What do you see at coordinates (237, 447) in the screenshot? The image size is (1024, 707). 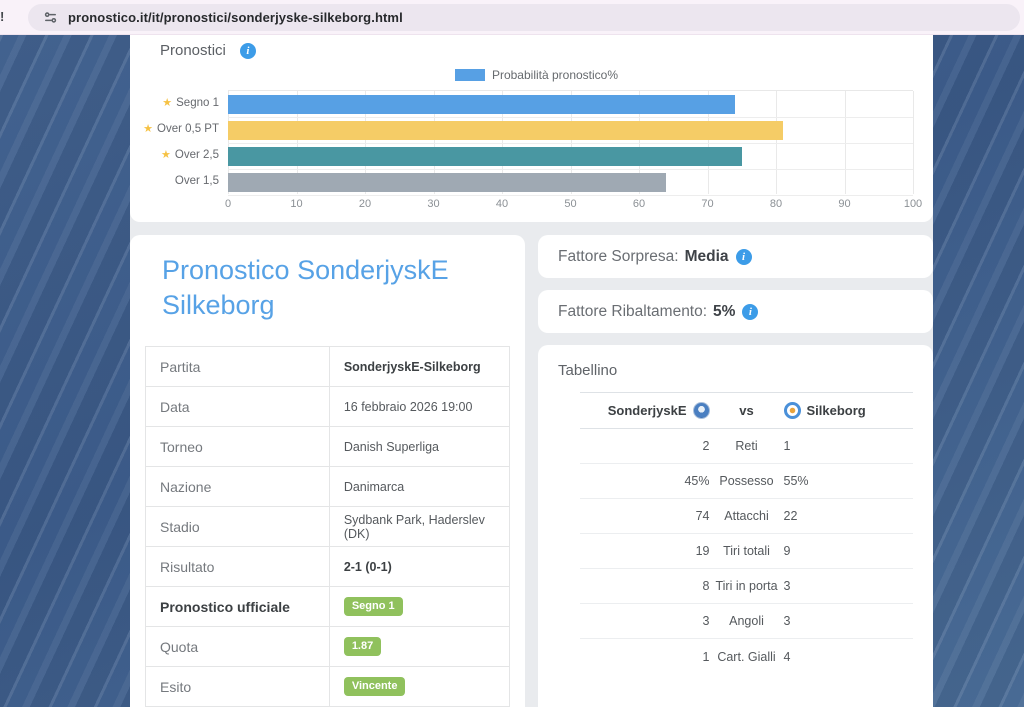 I see `row-label: Torneo` at bounding box center [237, 447].